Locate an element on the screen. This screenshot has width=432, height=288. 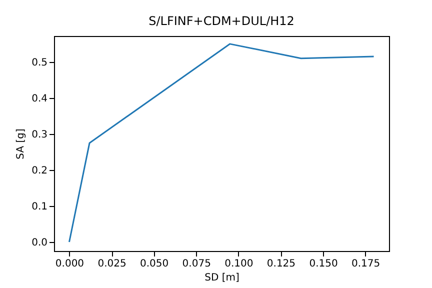
x-tick-label: 0.000 is located at coordinates (69, 264).